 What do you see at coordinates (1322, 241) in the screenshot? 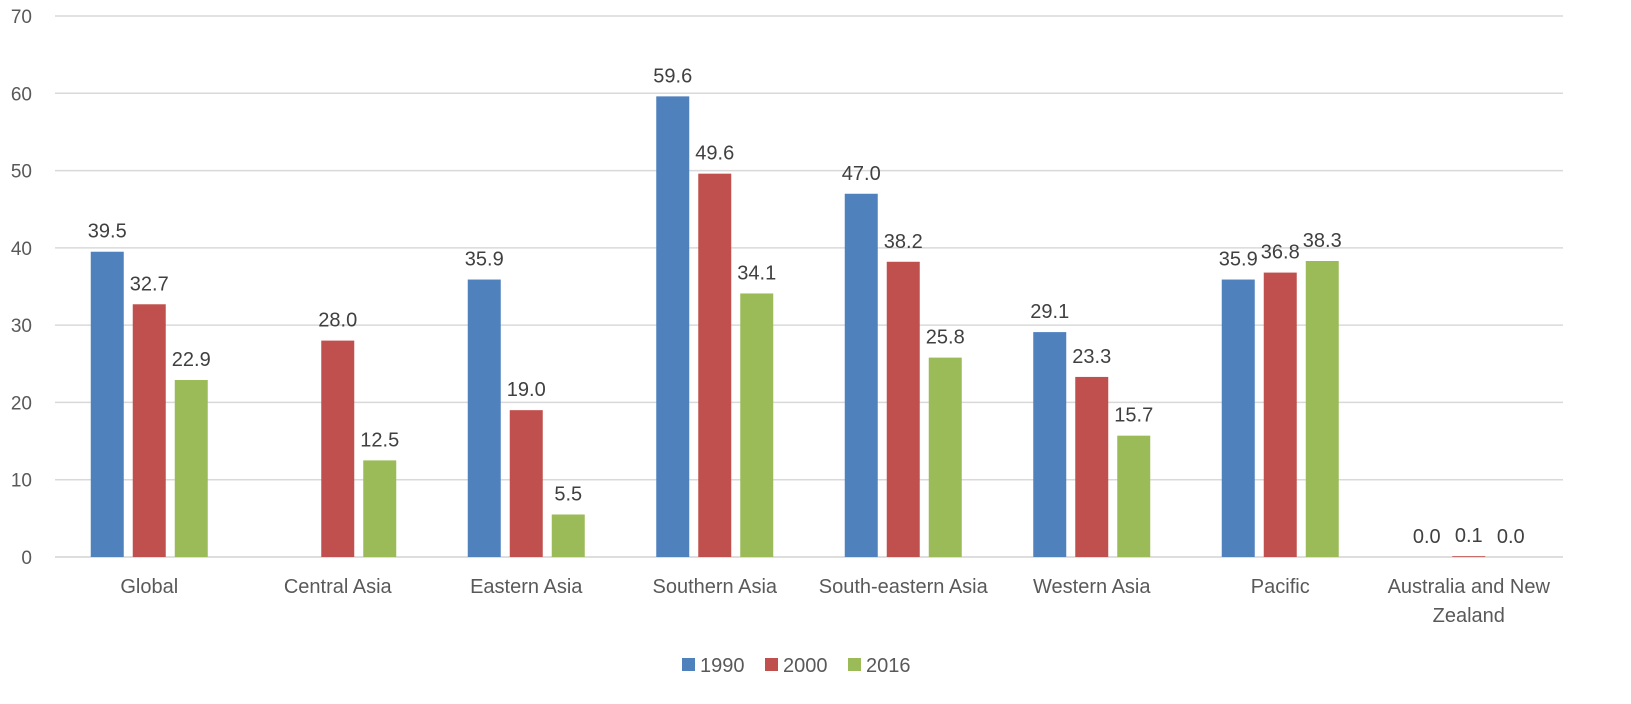
I see `data-label-2016: 38.3` at bounding box center [1322, 241].